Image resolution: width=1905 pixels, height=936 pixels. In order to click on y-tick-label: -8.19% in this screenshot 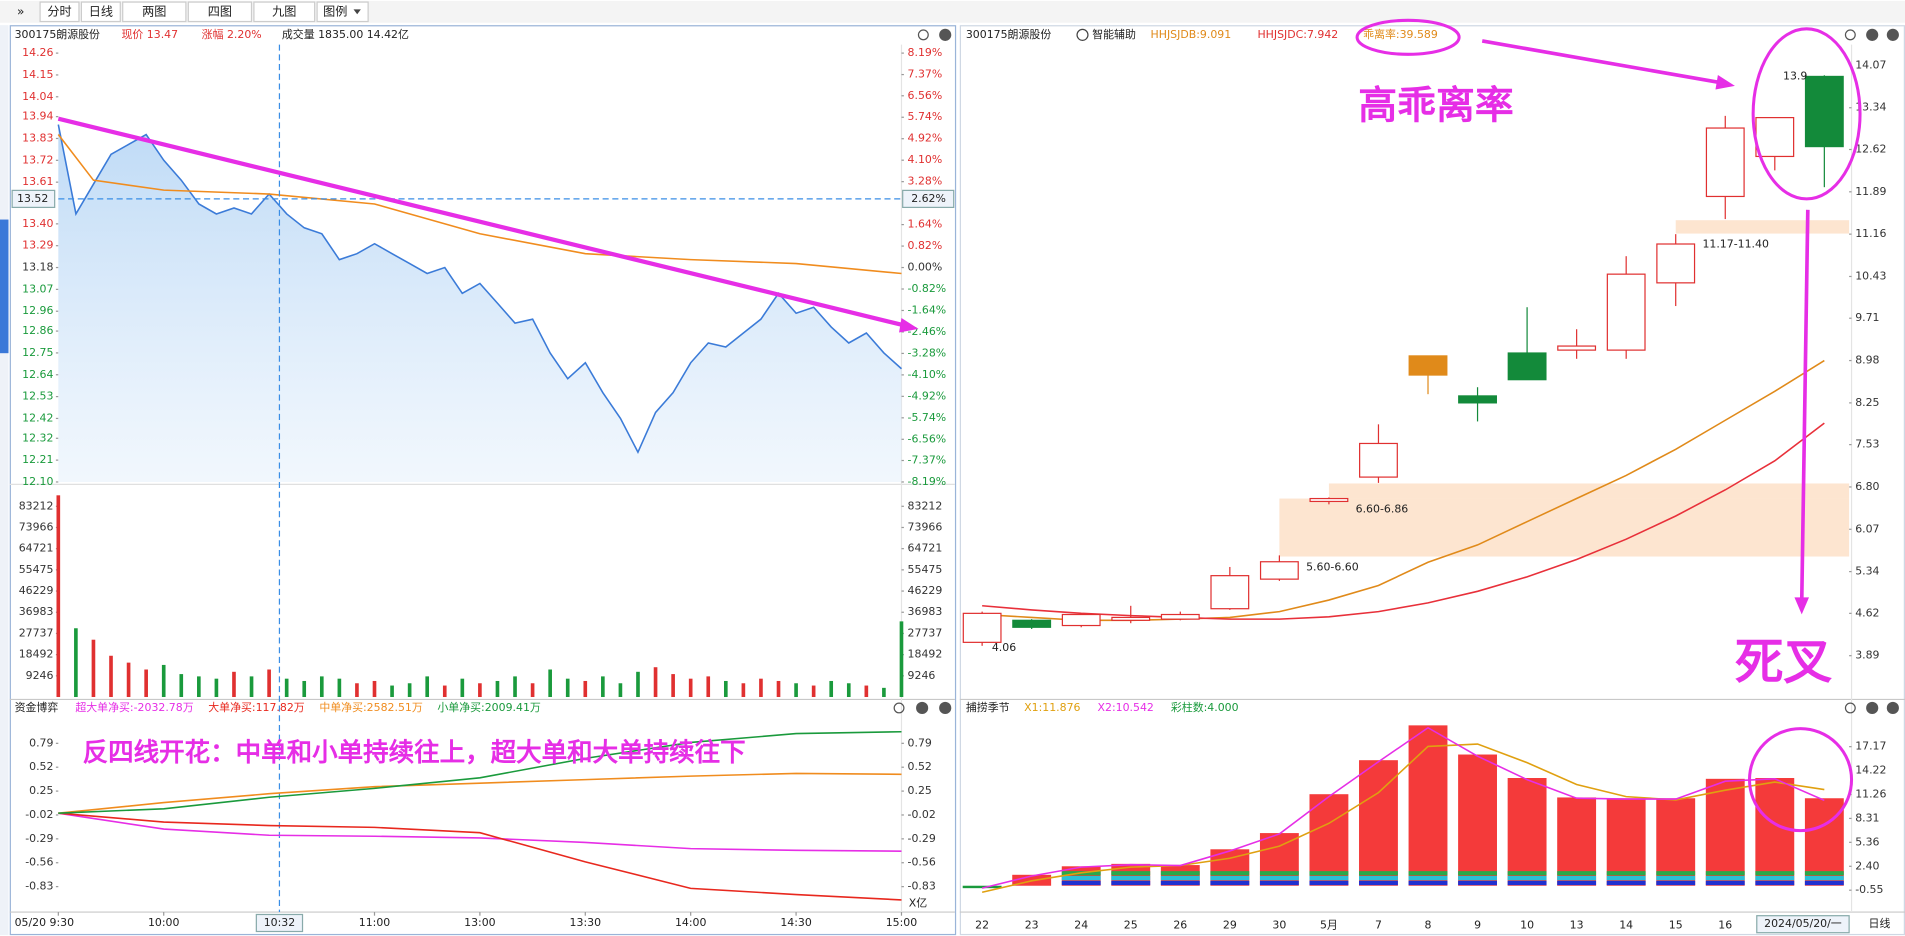, I will do `click(927, 481)`.